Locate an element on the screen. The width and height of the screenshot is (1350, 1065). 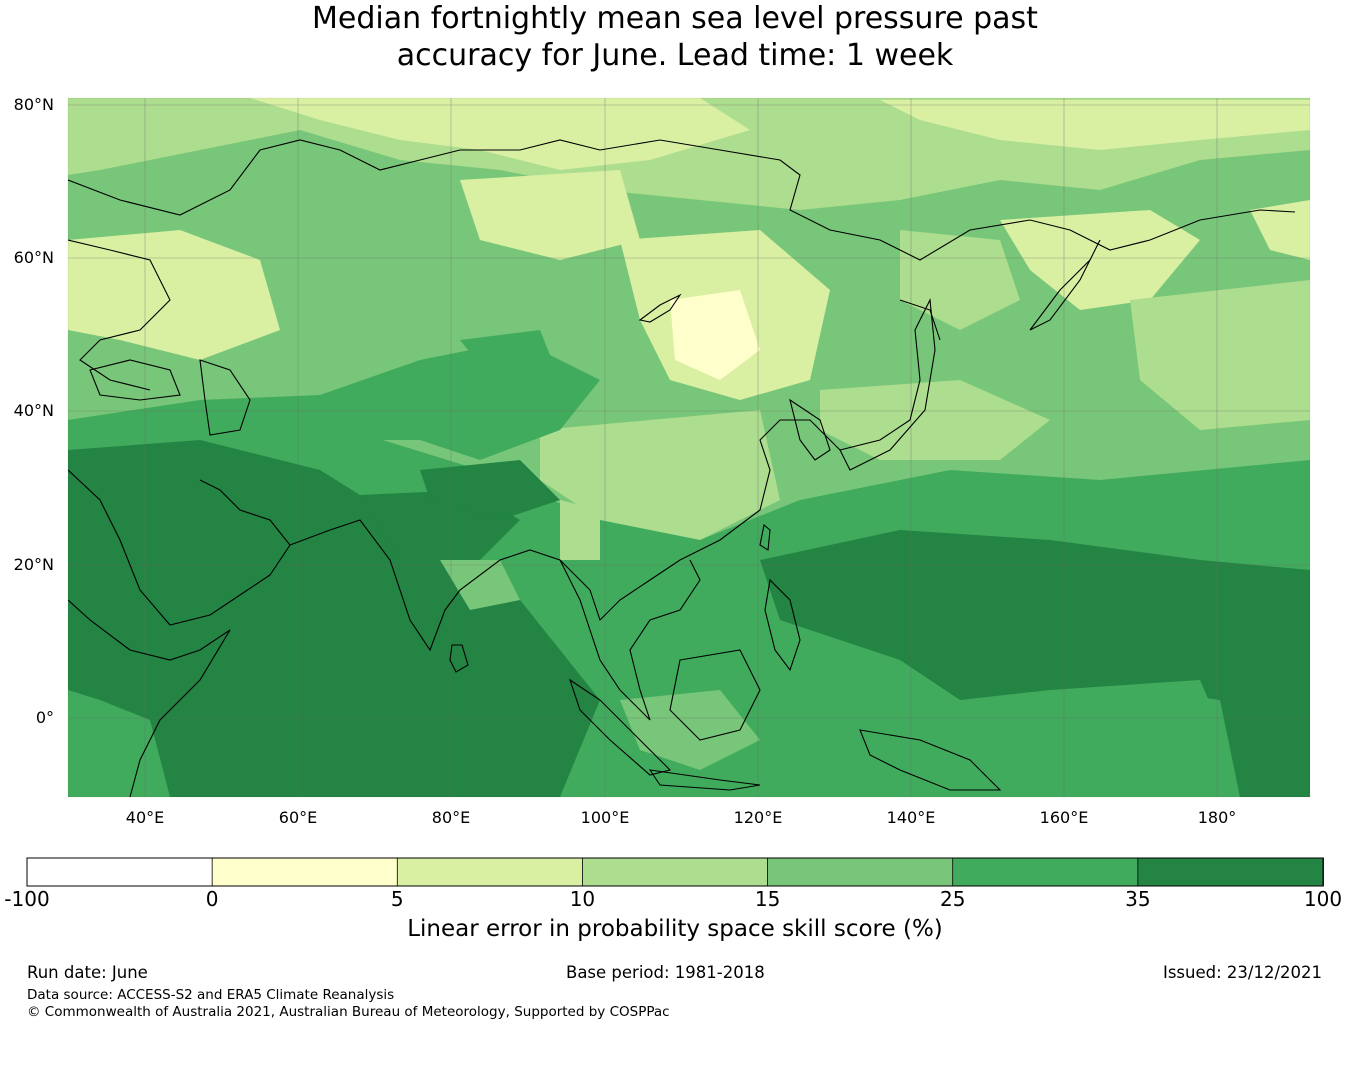
lat-label-60n: 60°N is located at coordinates (34, 257).